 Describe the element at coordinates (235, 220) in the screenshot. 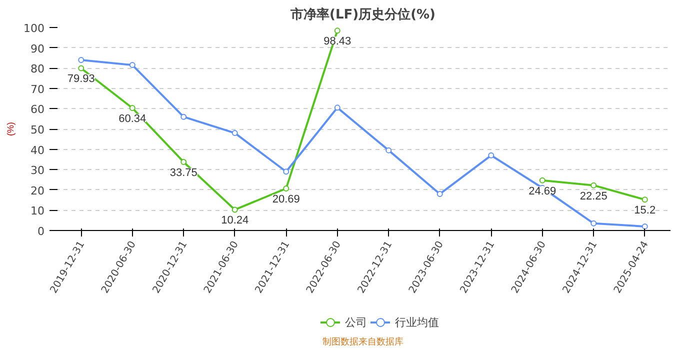

I see `data-label: 10.24` at that location.